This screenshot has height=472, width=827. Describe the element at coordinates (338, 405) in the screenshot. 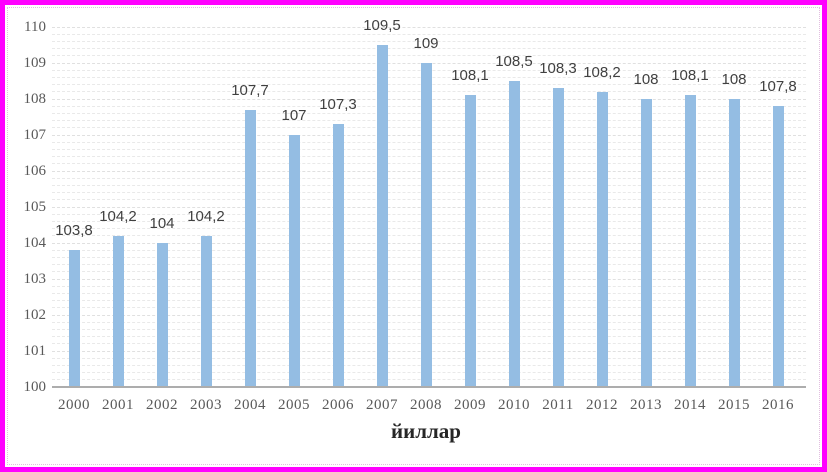

I see `x-tick-label: 2006` at that location.